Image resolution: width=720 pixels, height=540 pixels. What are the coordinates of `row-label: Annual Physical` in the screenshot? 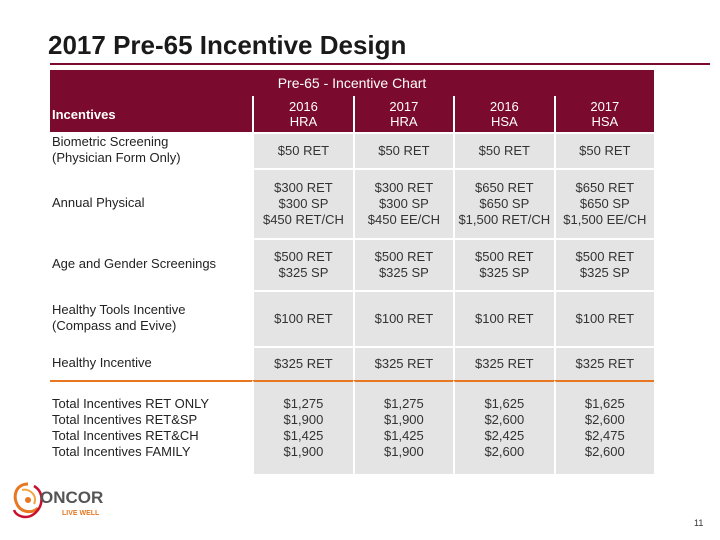 It's located at (98, 202).